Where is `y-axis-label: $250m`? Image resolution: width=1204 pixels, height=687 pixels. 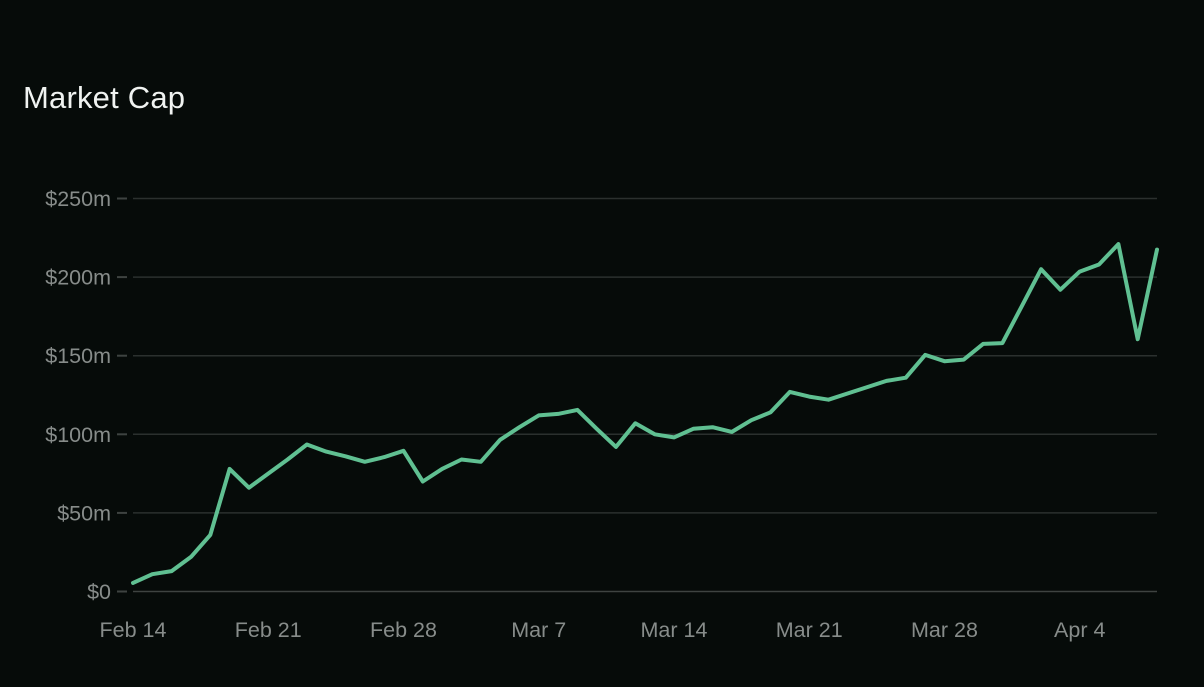
y-axis-label: $250m is located at coordinates (78, 199).